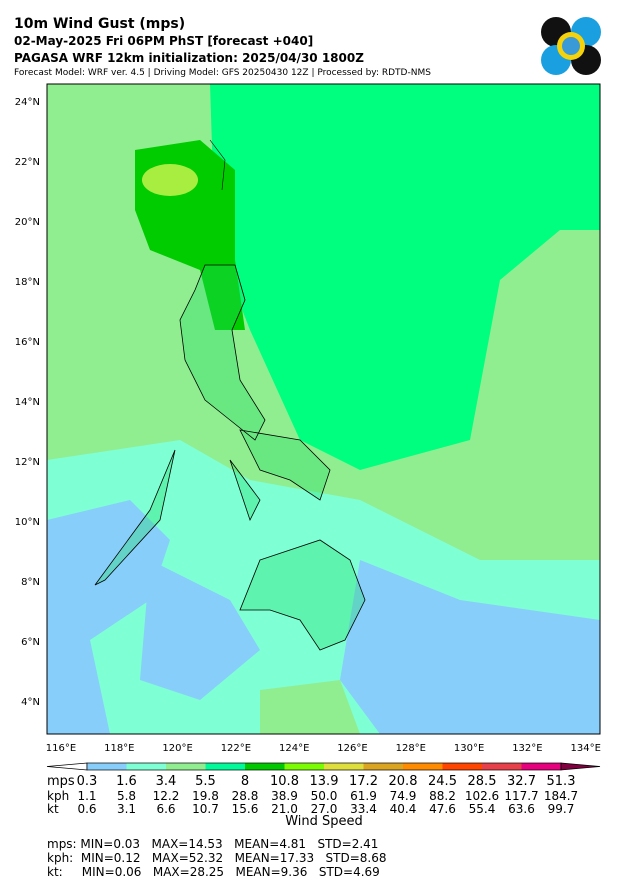  I want to click on colorbar-value: 51.3, so click(561, 781).